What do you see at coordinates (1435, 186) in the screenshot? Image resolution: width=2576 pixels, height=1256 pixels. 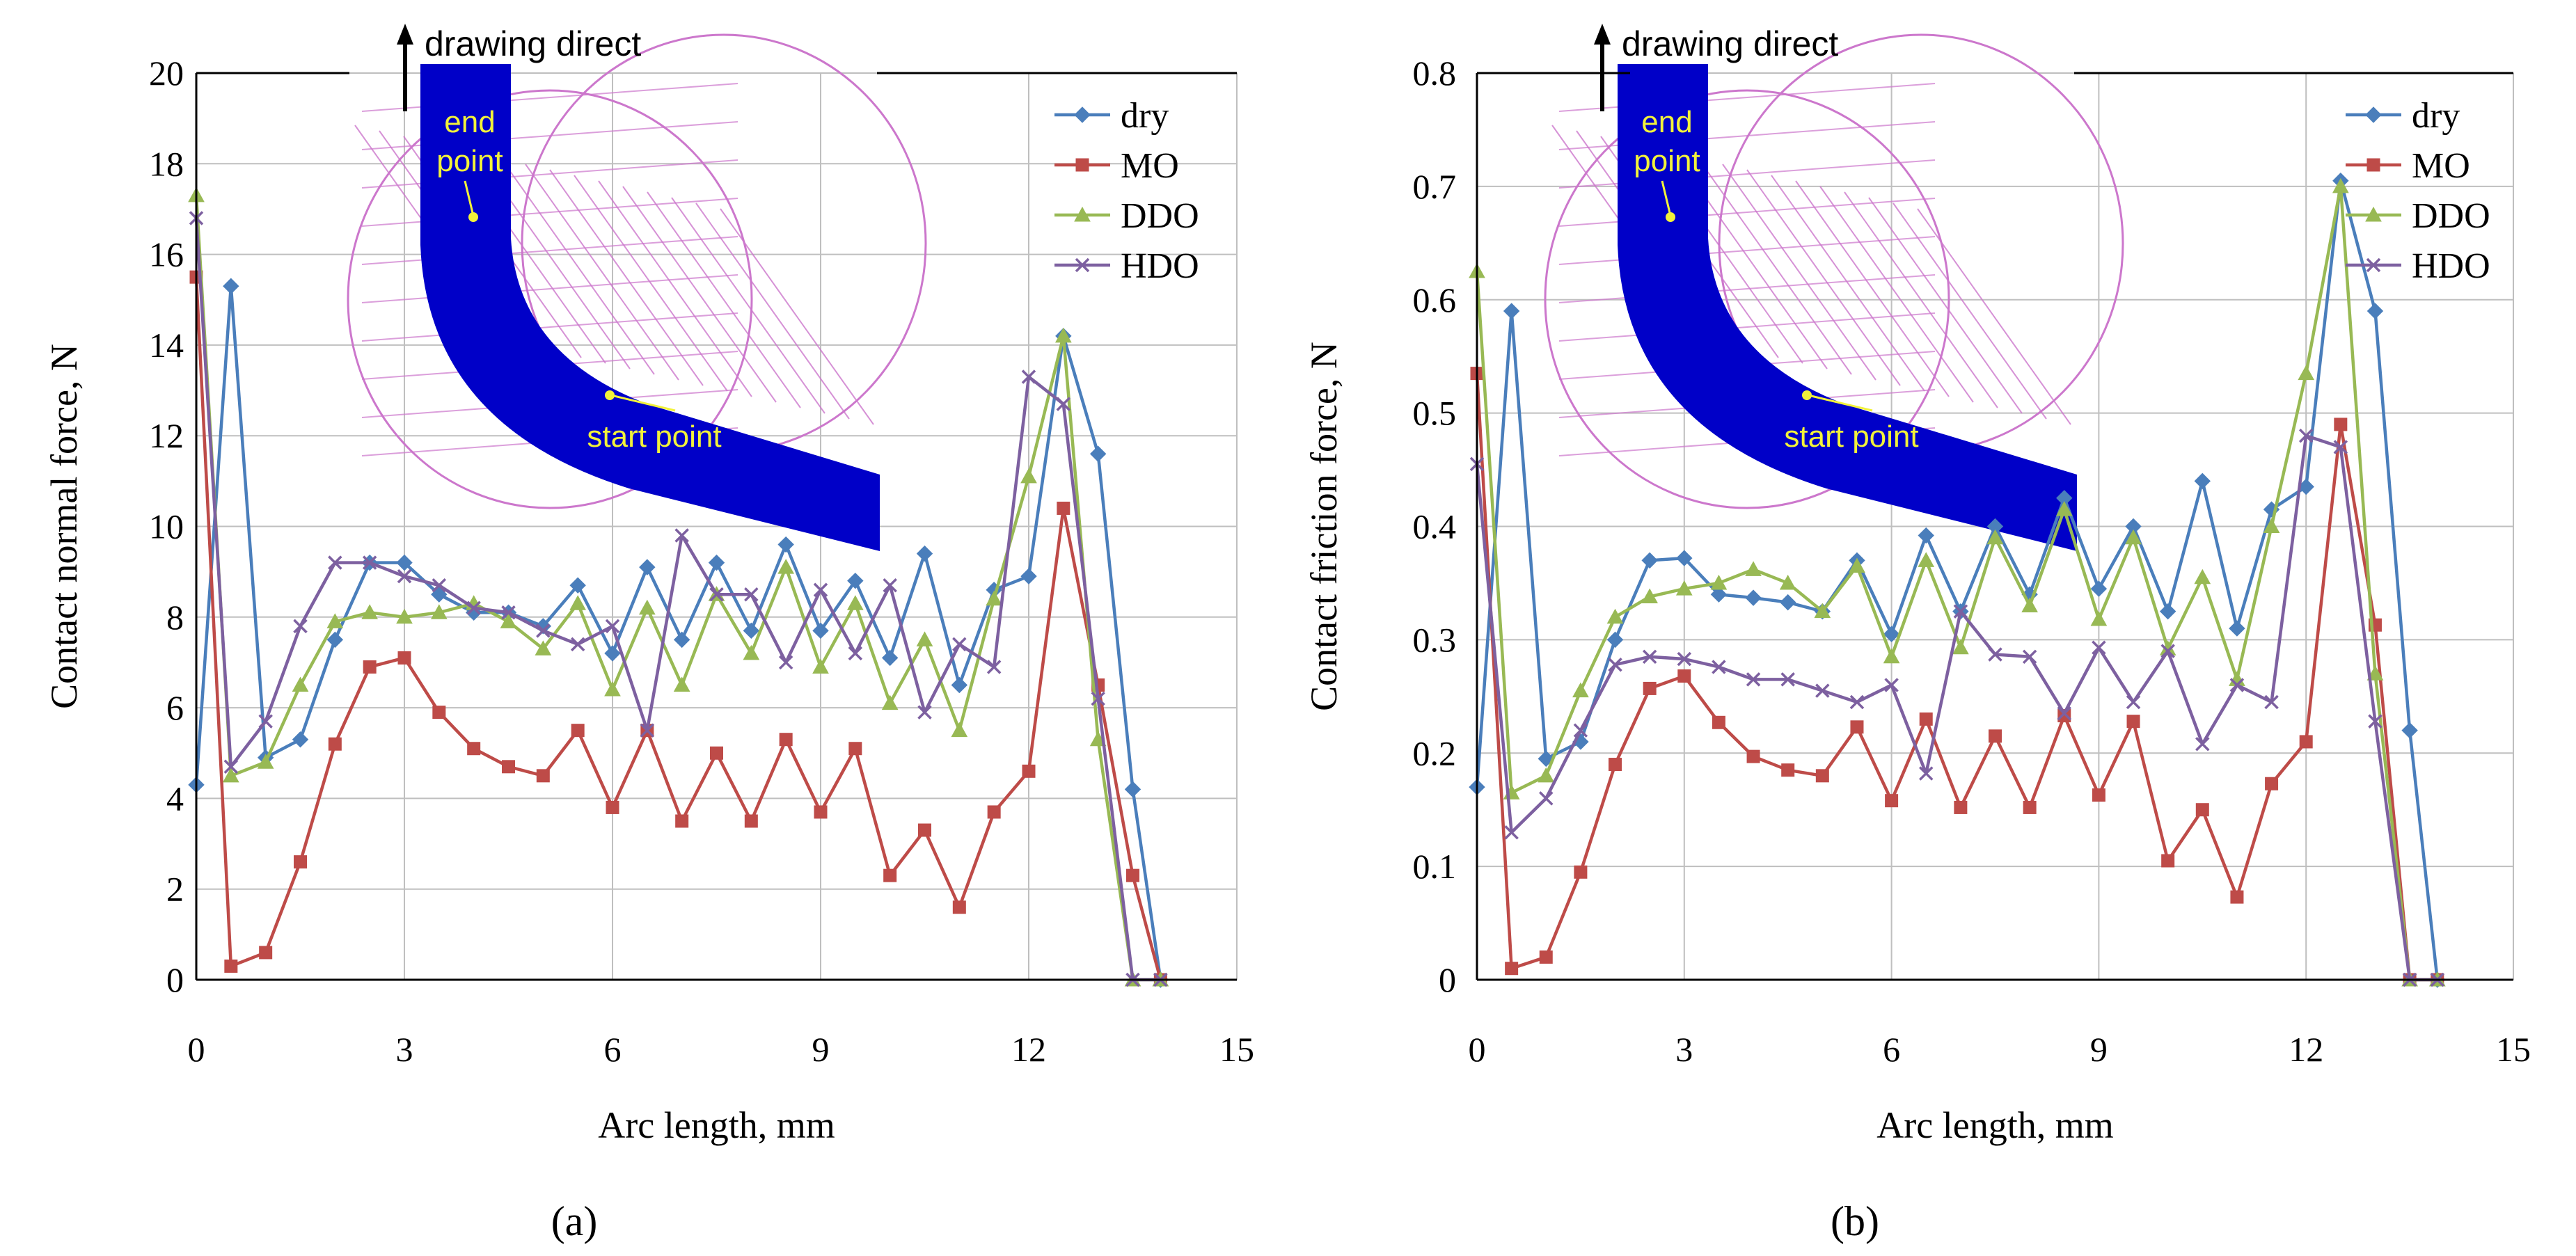 I see `y-tick-label: 0.7` at bounding box center [1435, 186].